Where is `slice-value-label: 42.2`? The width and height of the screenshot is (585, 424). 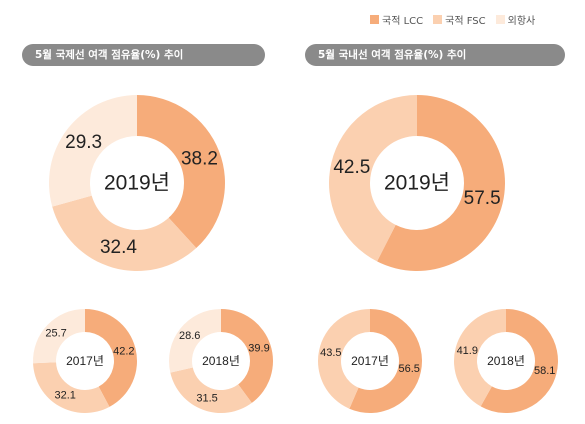 slice-value-label: 42.2 is located at coordinates (123, 351).